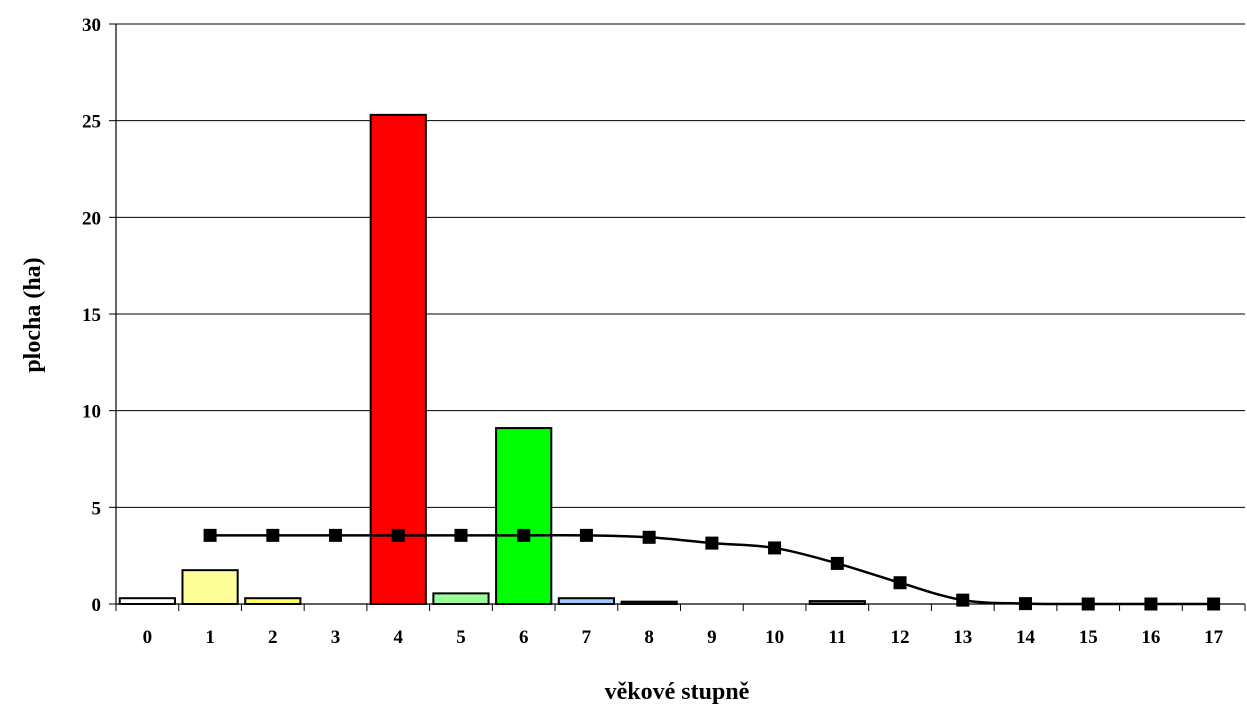 Image resolution: width=1247 pixels, height=715 pixels. What do you see at coordinates (399, 637) in the screenshot?
I see `x-tick-label: 4` at bounding box center [399, 637].